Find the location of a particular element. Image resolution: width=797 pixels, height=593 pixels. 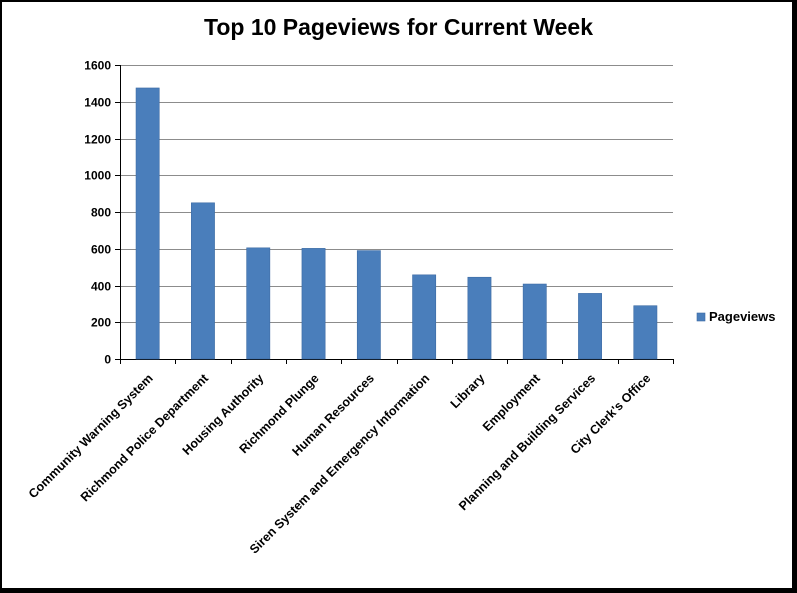

legend-label: Pageviews is located at coordinates (742, 316).